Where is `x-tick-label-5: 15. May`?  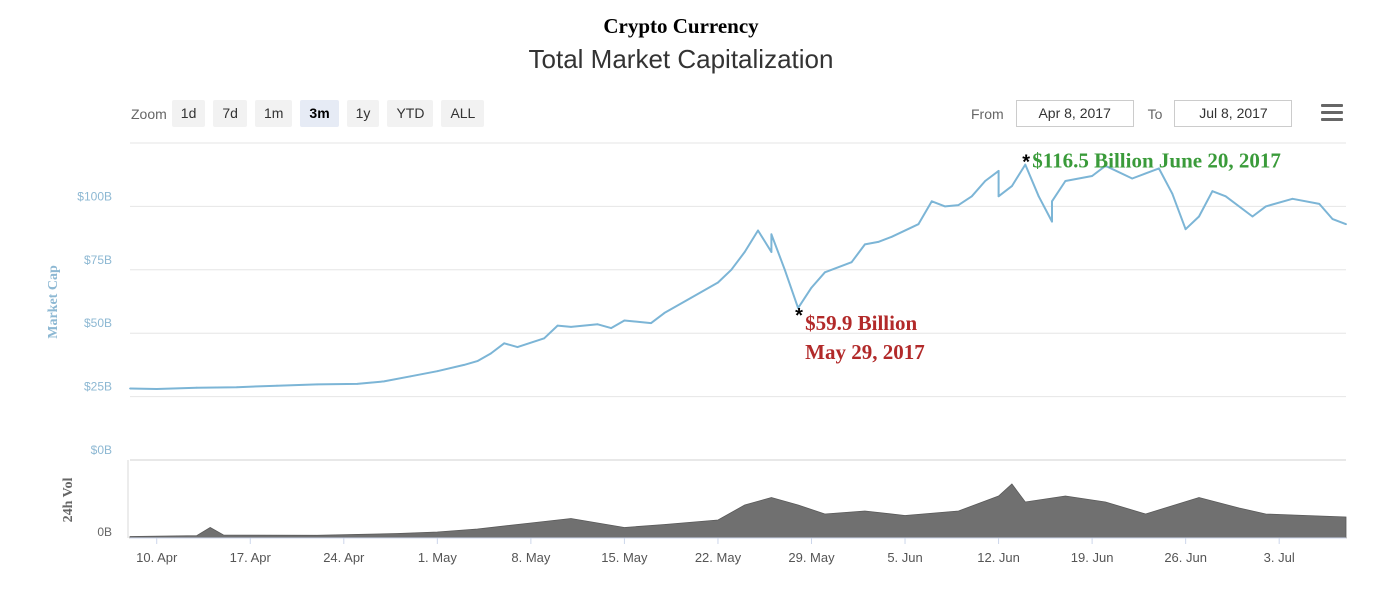
x-tick-label-5: 15. May is located at coordinates (624, 557).